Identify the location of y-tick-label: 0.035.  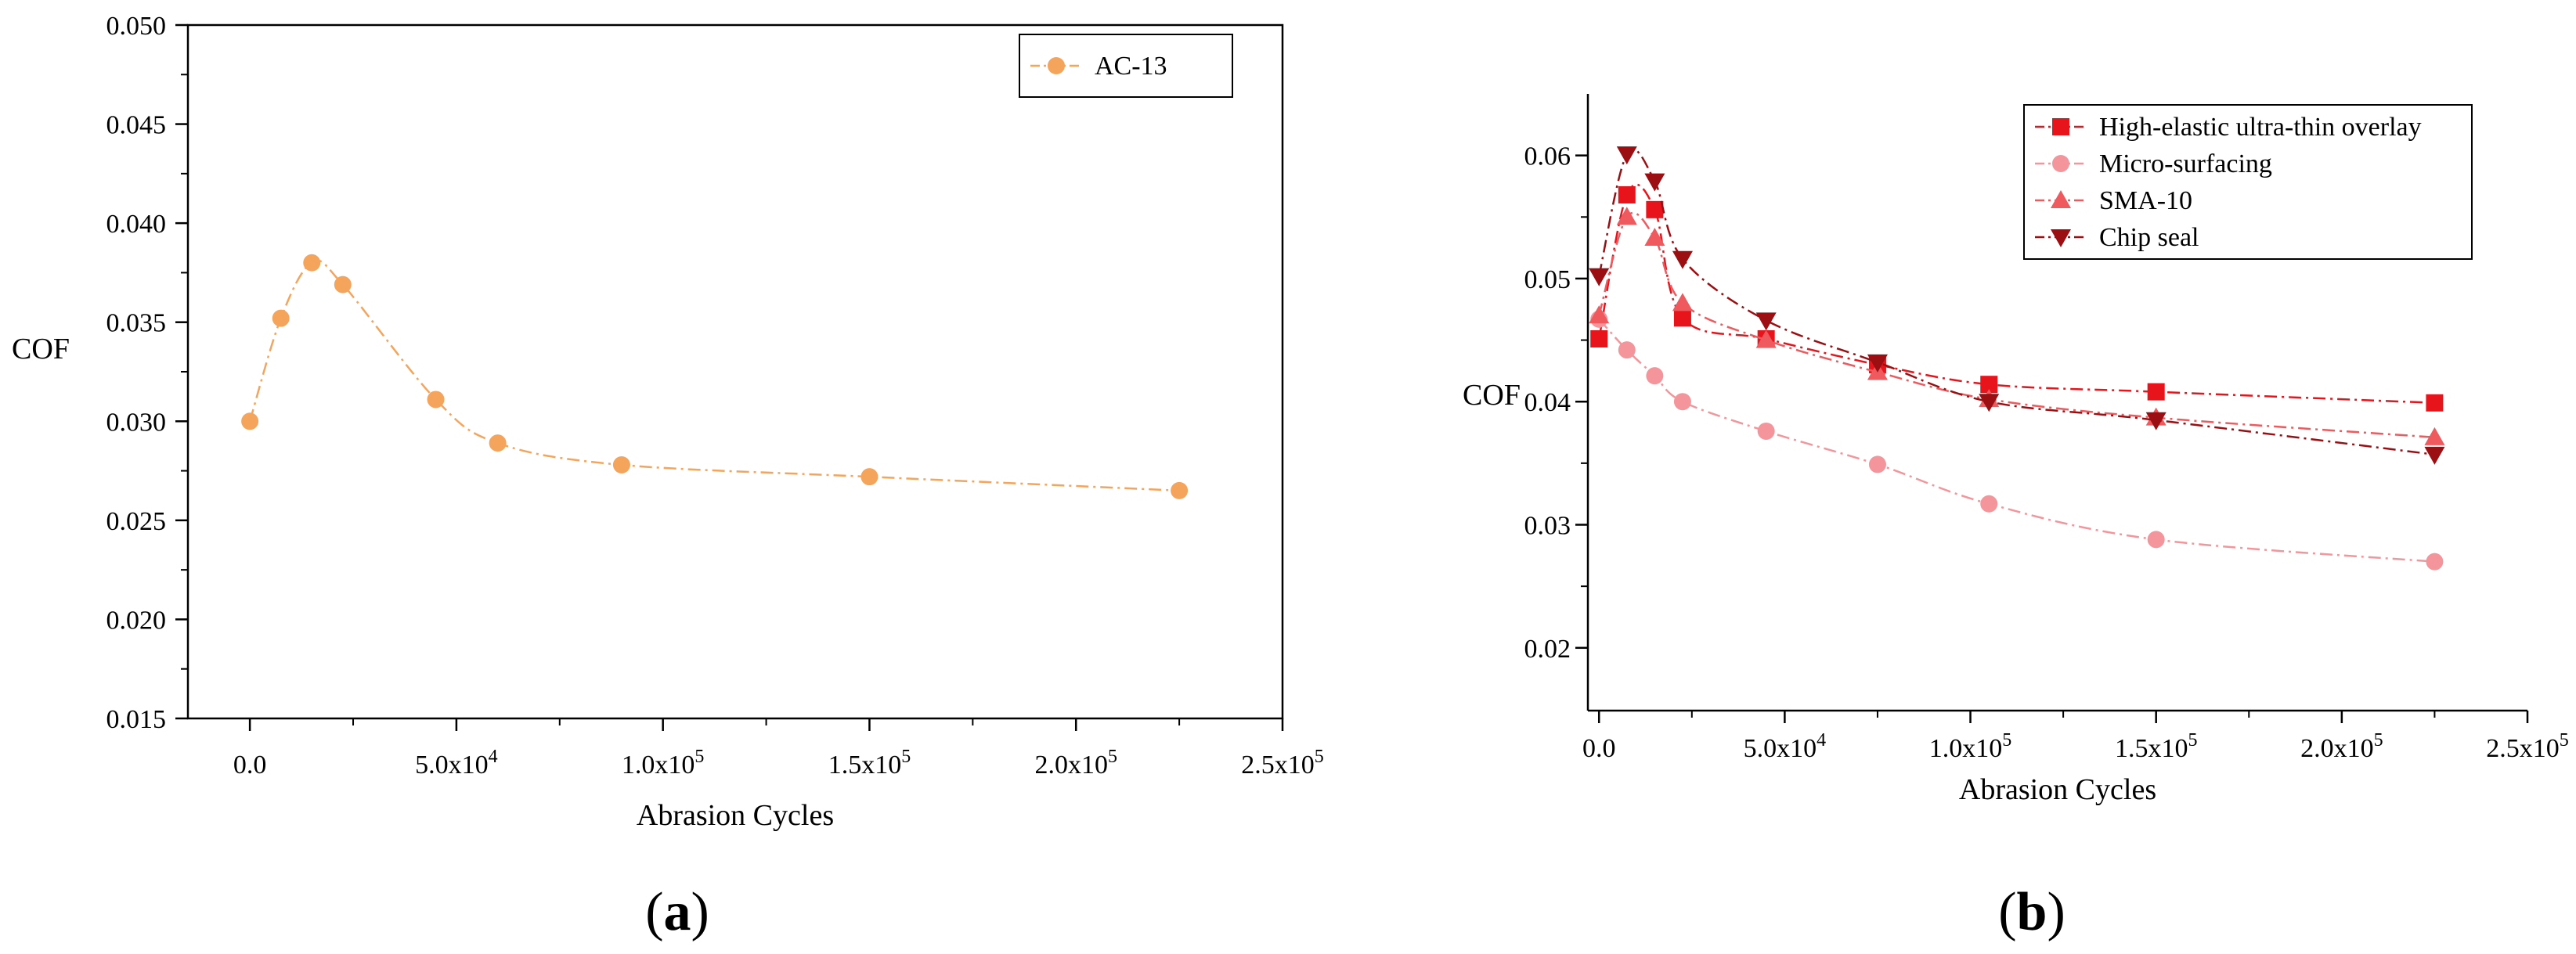
(136, 323).